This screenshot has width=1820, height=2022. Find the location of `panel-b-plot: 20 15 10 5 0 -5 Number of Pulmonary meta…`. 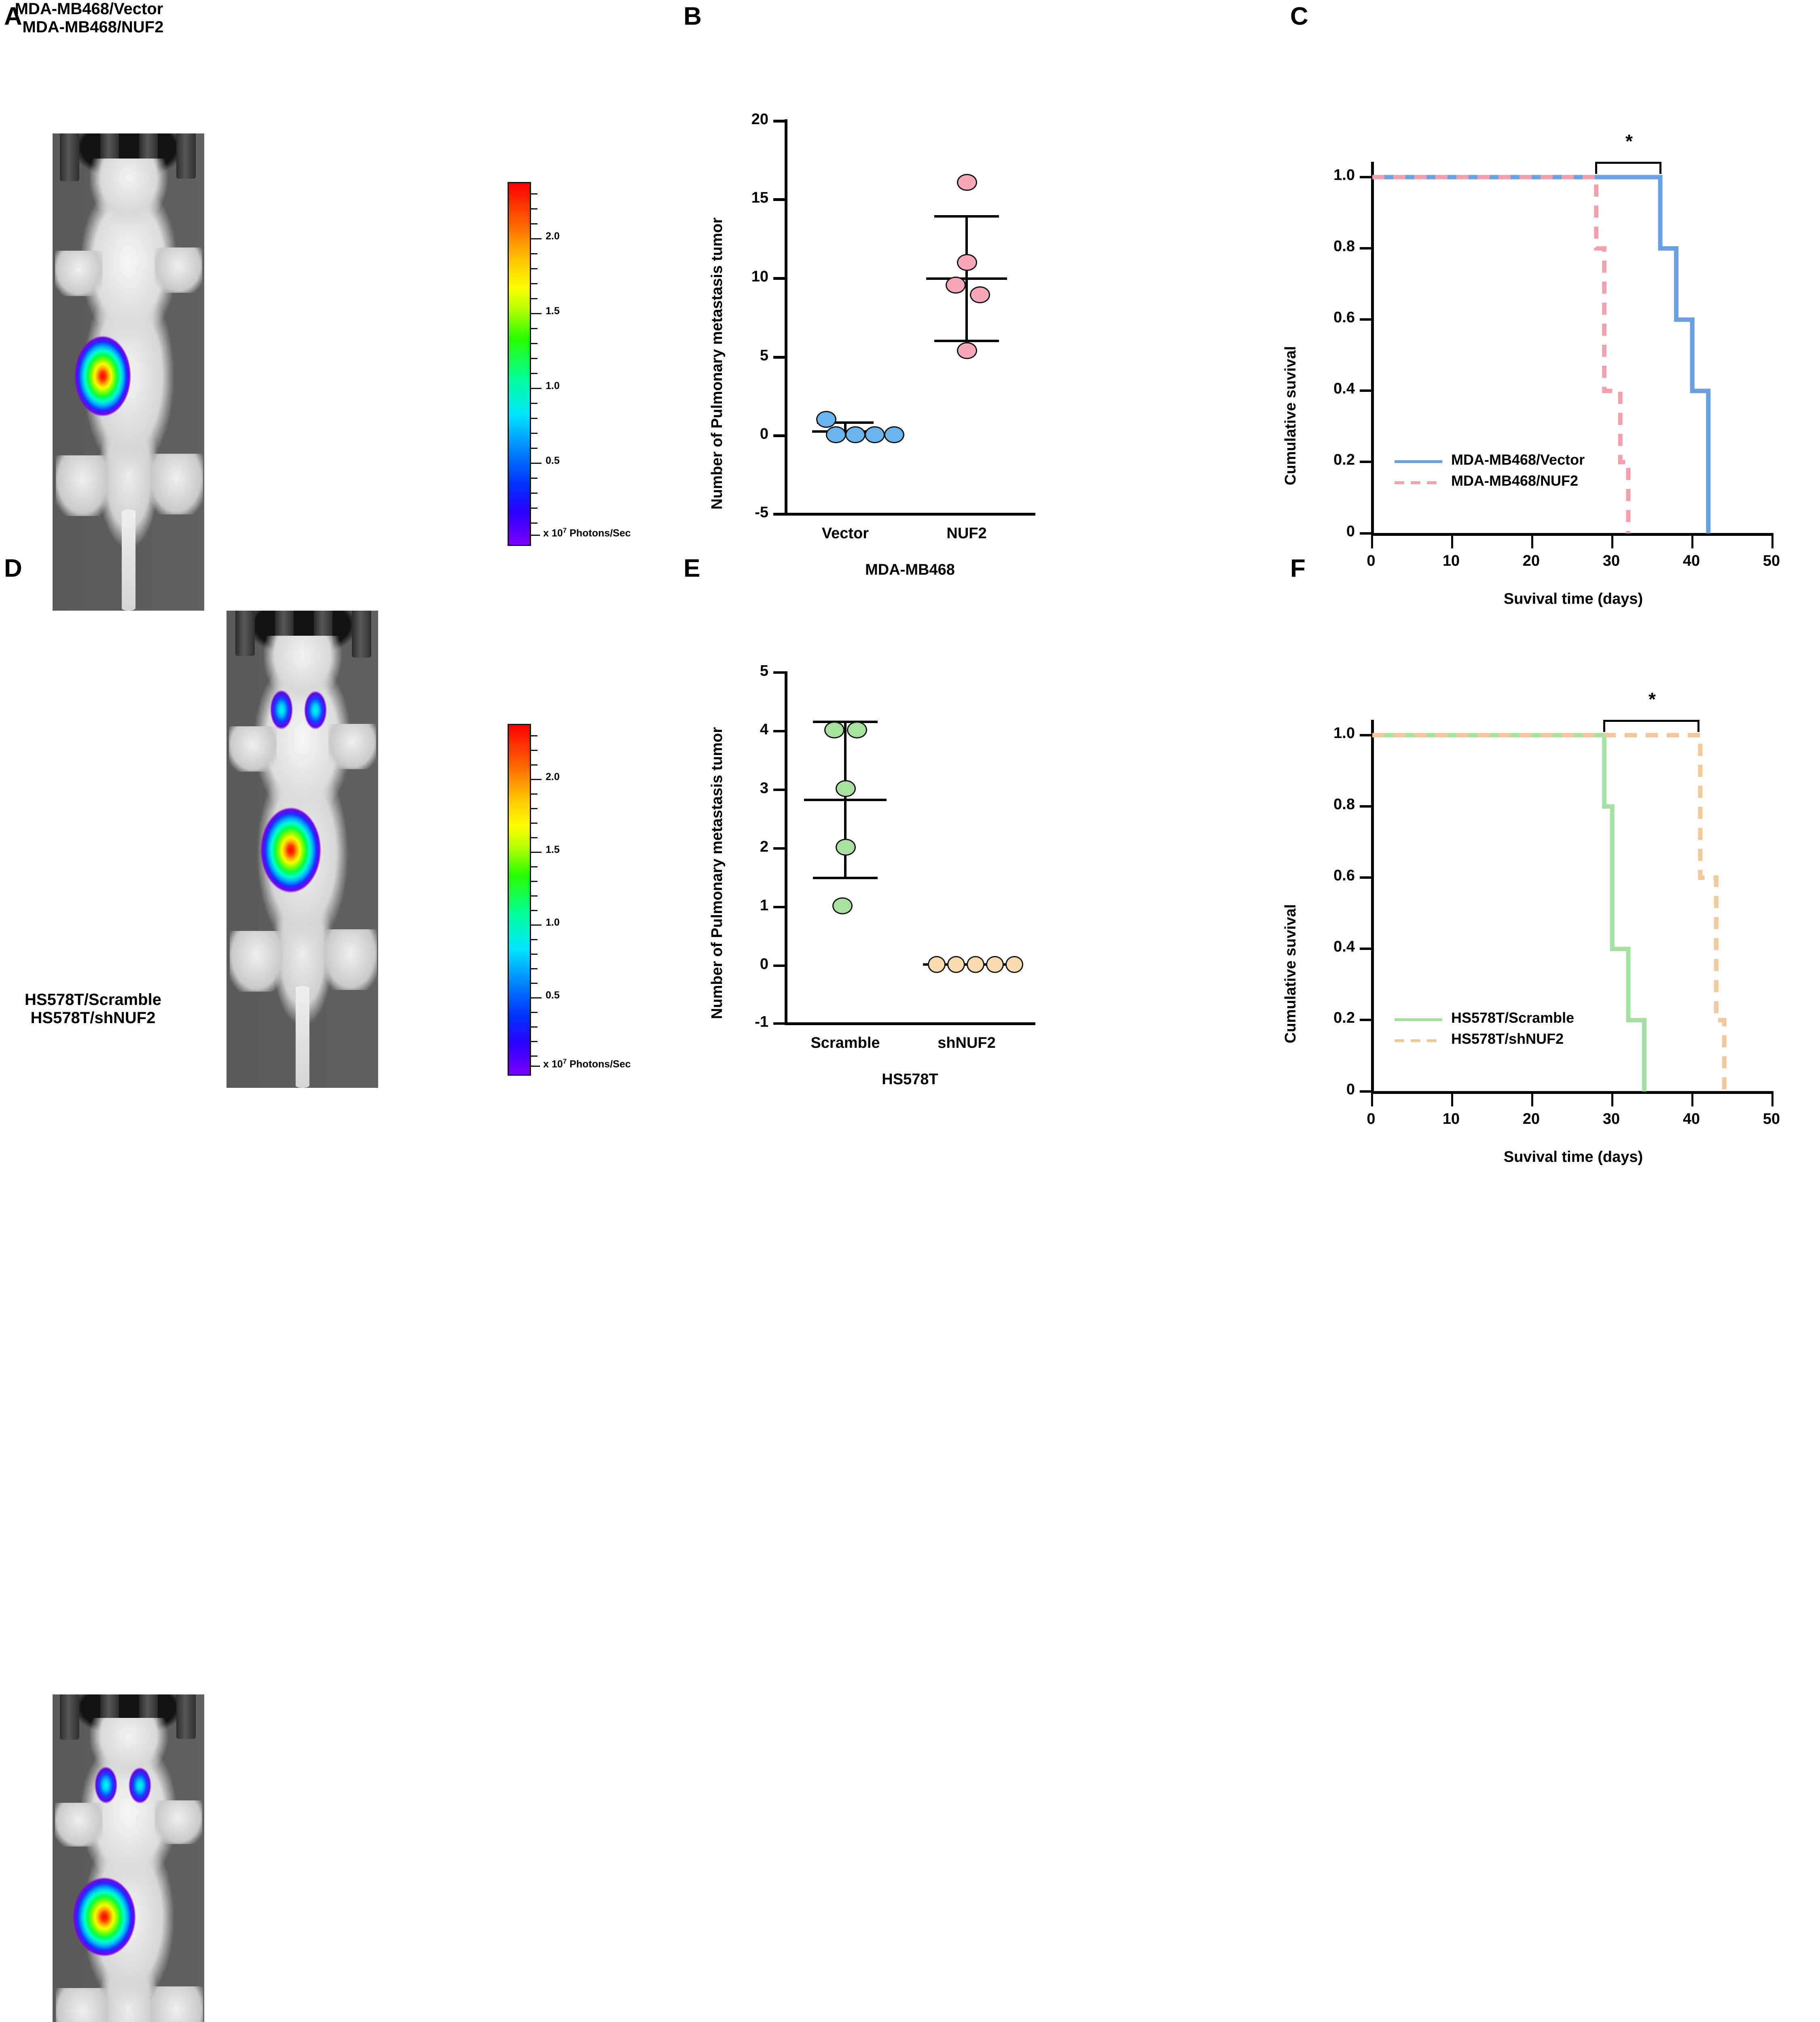

panel-b-plot: 20 15 10 5 0 -5 Number of Pulmonary meta… is located at coordinates (866, 341).